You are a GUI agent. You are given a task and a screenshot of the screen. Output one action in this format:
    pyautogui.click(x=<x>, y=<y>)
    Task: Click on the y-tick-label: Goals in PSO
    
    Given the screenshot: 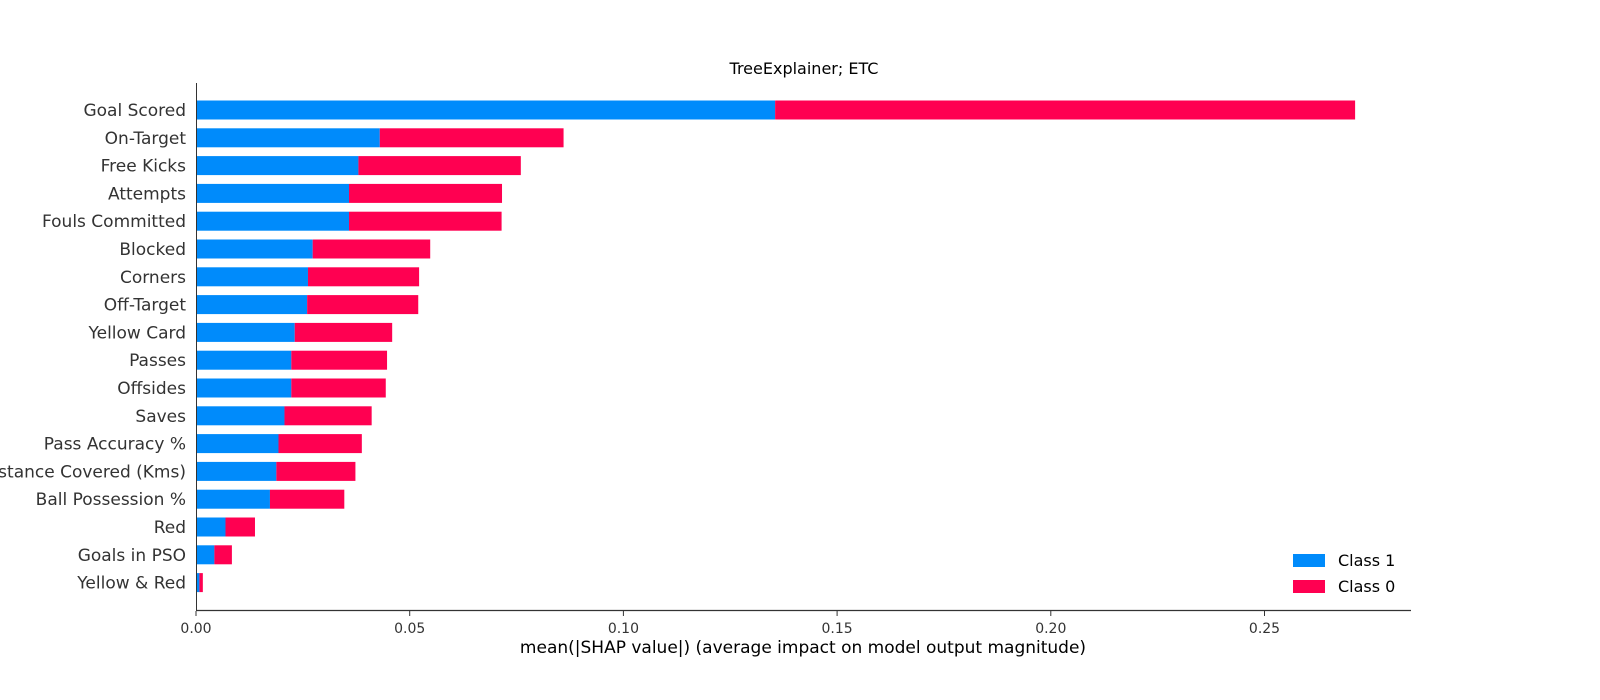 What is the action you would take?
    pyautogui.click(x=132, y=556)
    